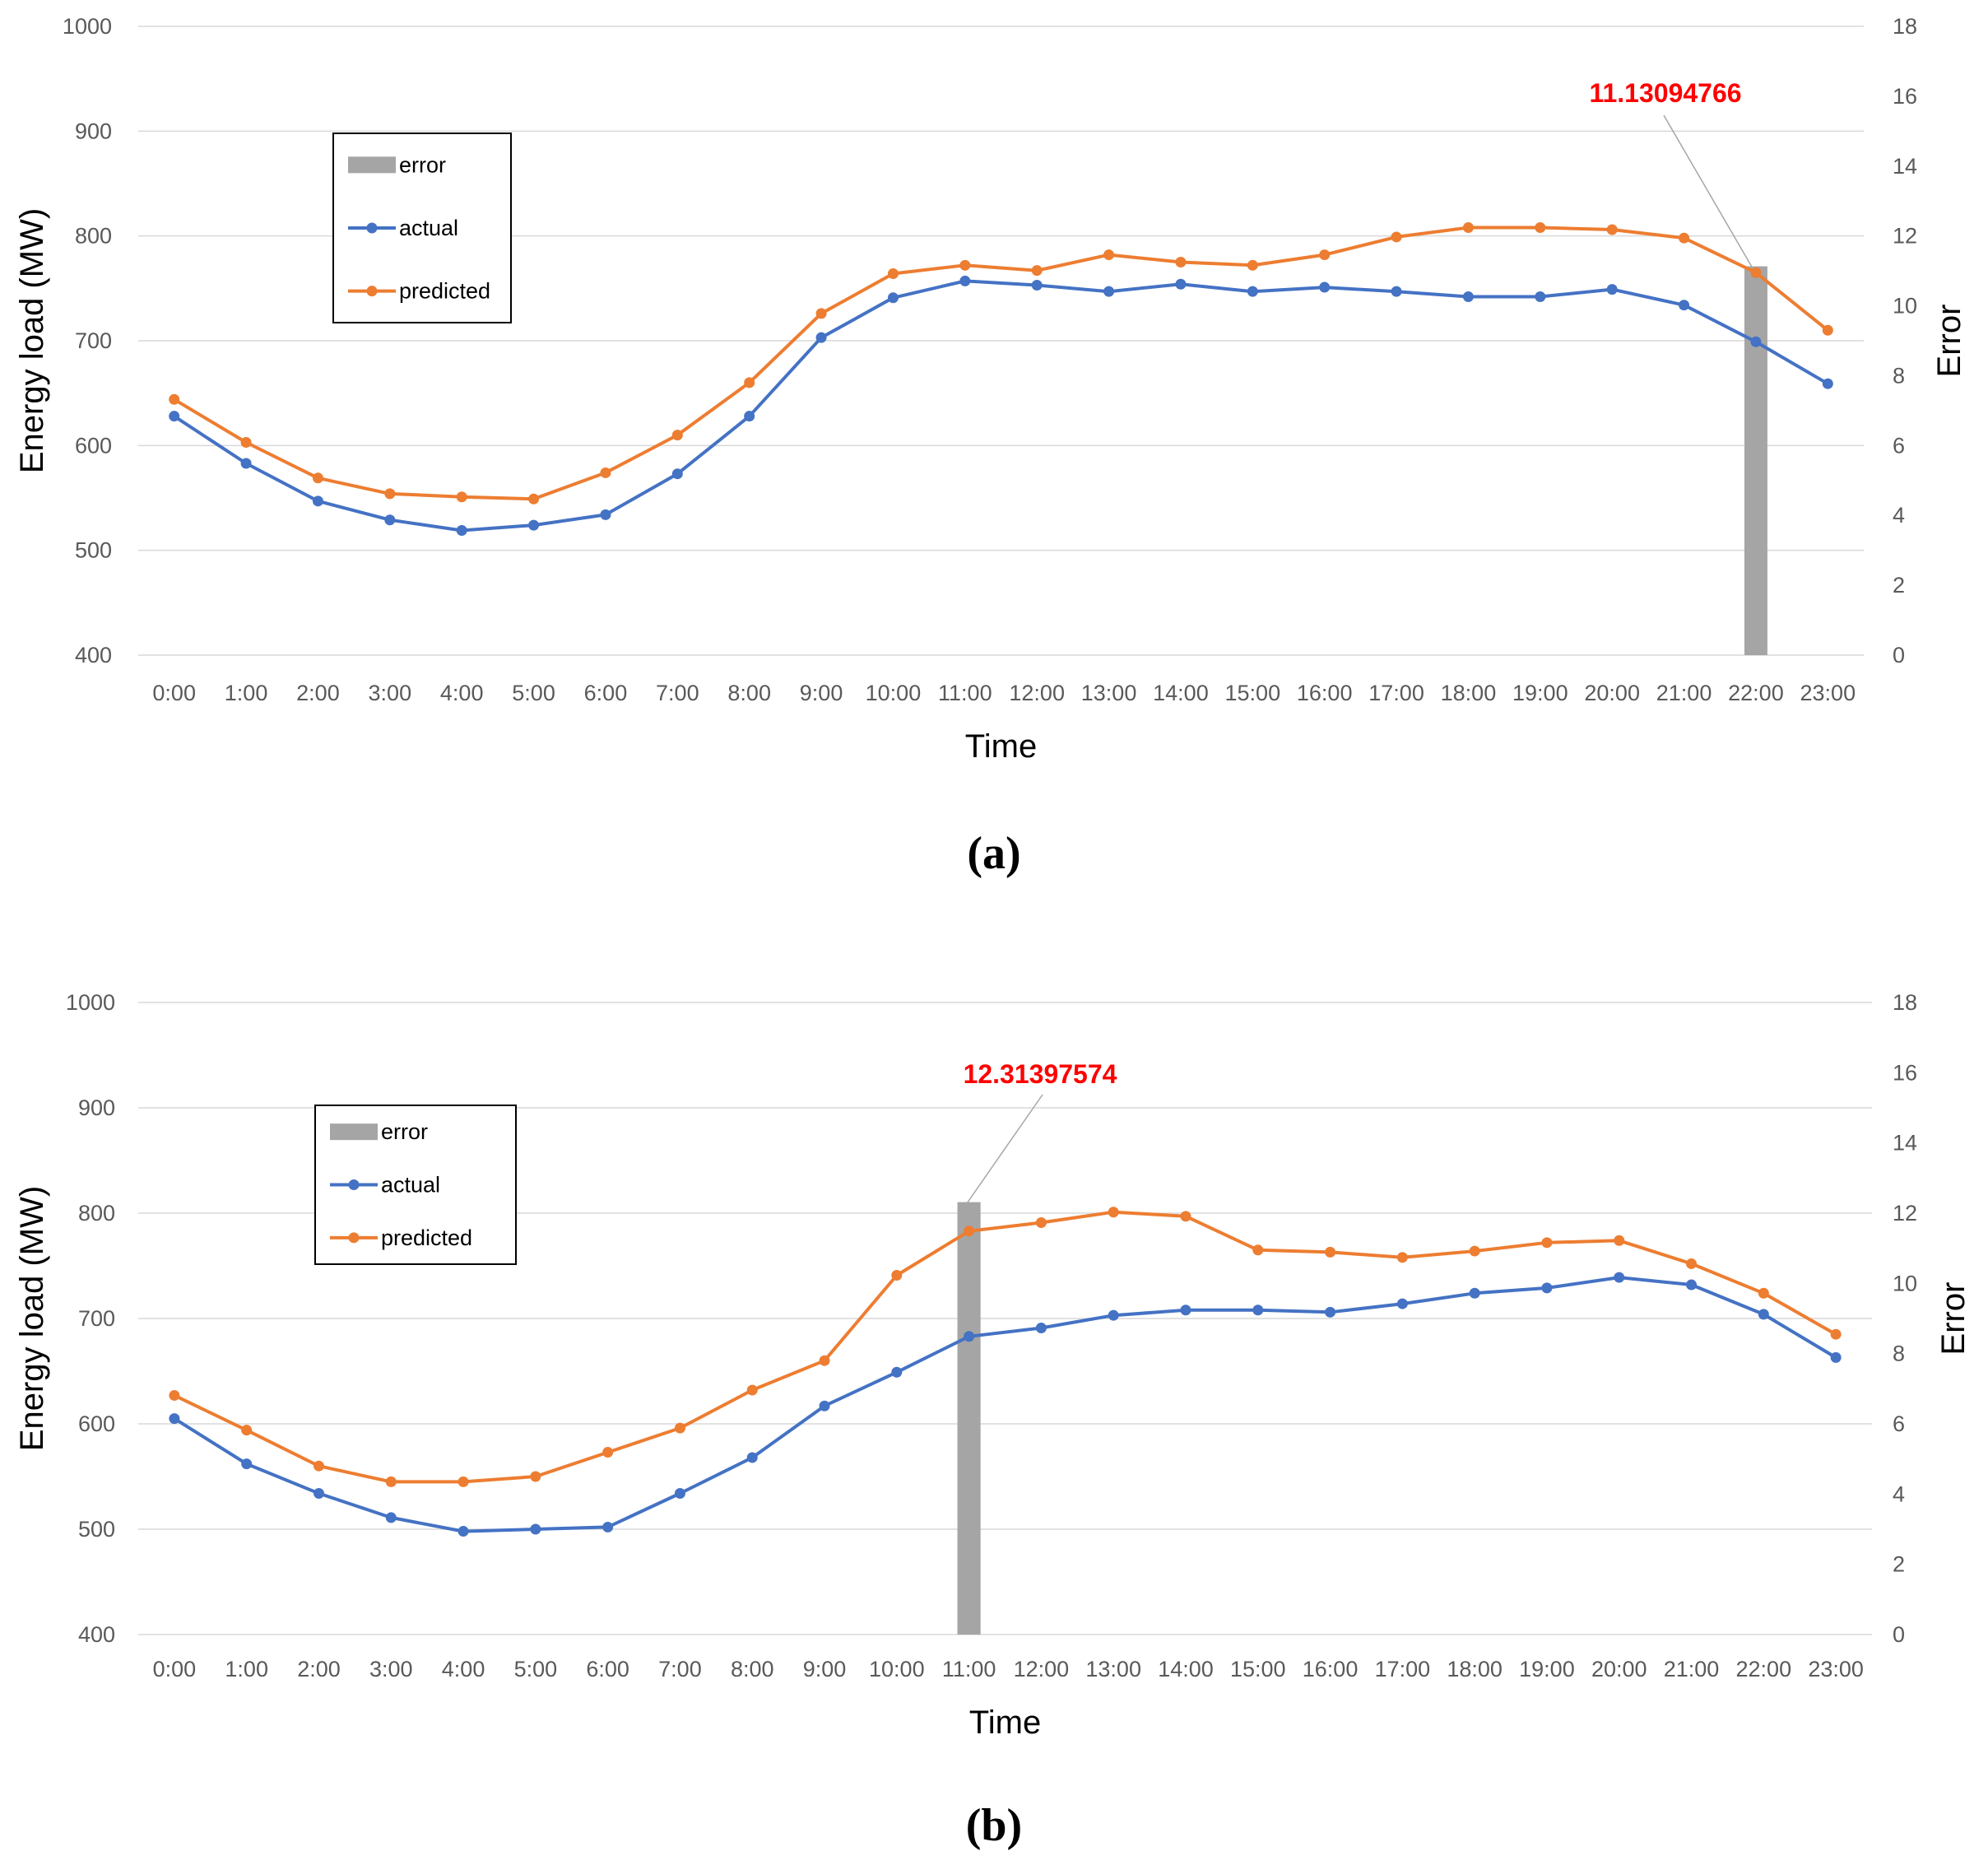 This screenshot has height=1865, width=1988. What do you see at coordinates (1684, 693) in the screenshot?
I see `x-tick-label: 21:00` at bounding box center [1684, 693].